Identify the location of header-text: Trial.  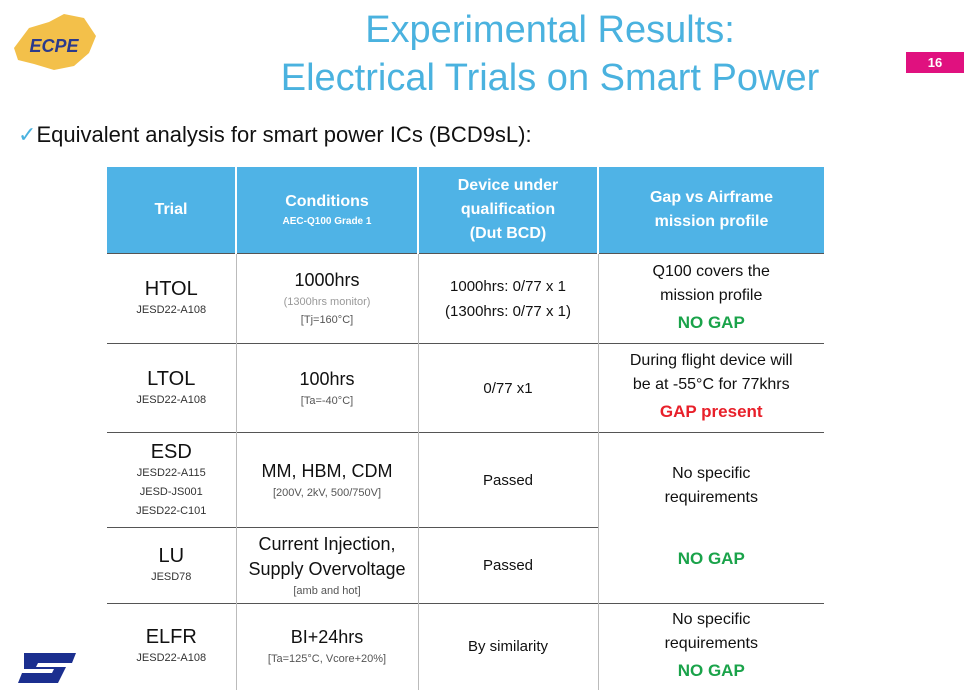
(171, 209).